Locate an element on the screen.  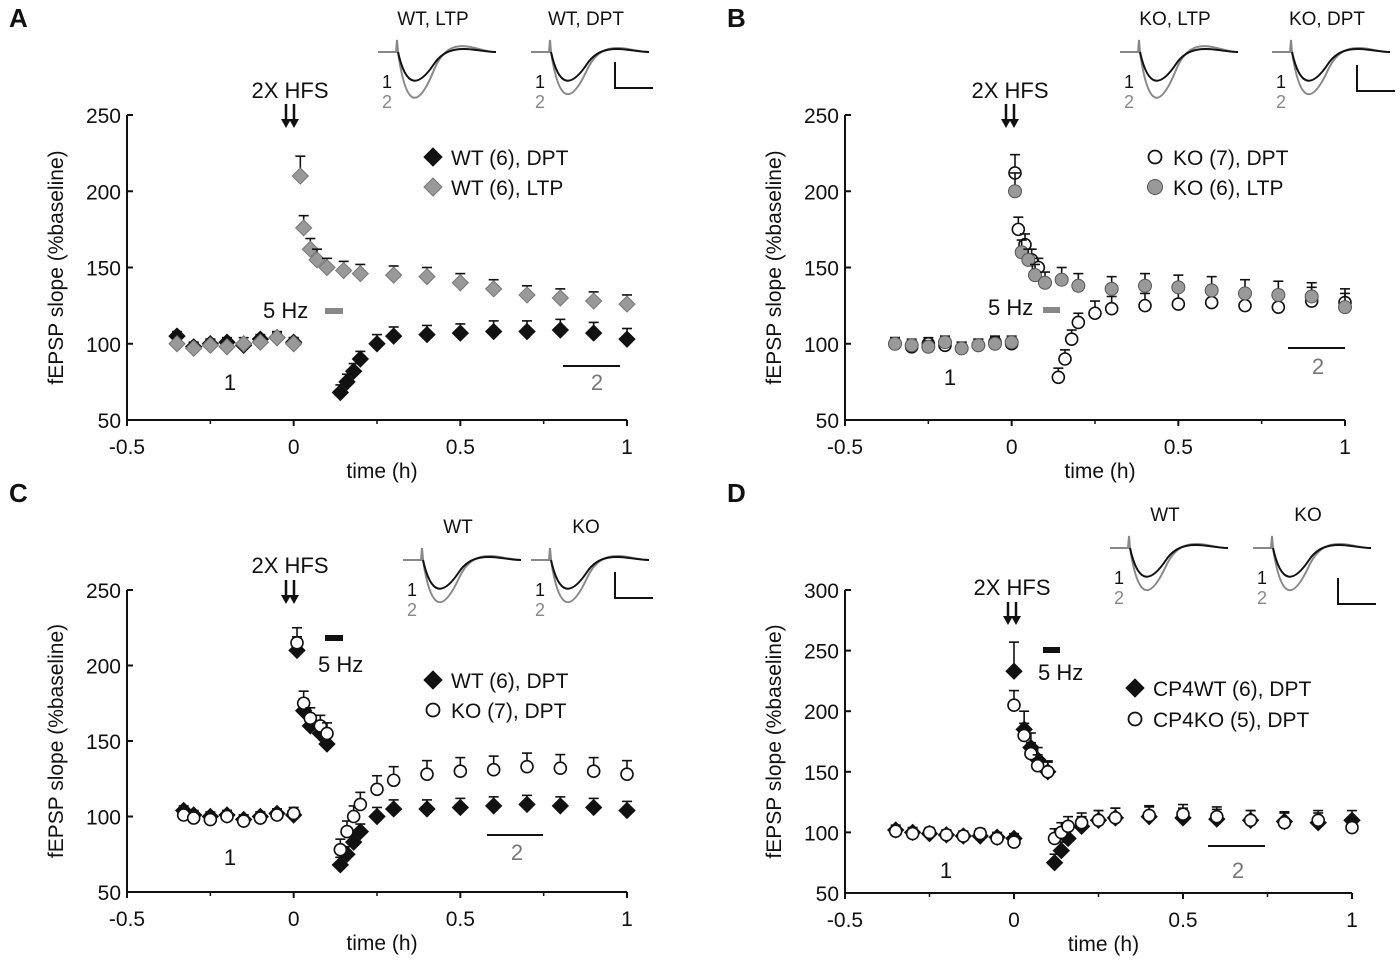
trace-inset: KO, DPT 12 is located at coordinates (1331, 60).